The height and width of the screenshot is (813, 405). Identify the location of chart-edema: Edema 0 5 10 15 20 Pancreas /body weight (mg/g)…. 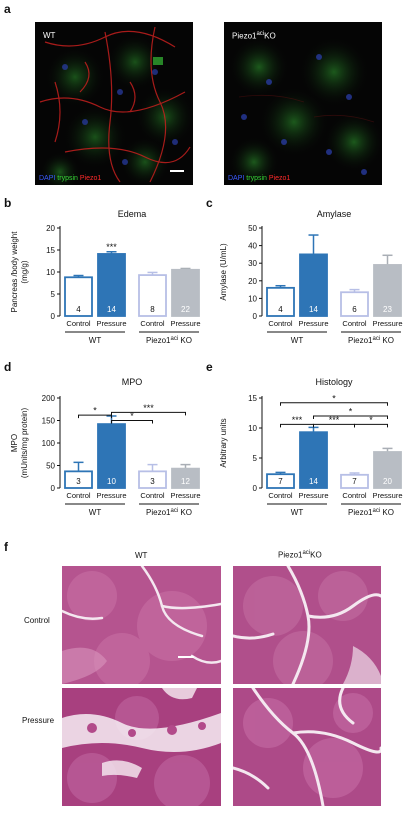
(105, 277).